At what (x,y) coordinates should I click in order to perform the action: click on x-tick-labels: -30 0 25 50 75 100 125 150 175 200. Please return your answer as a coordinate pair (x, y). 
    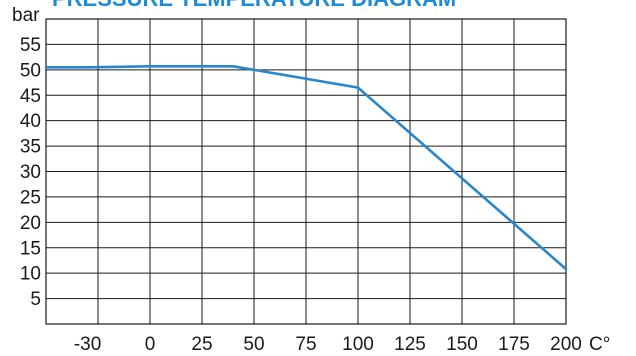
    Looking at the image, I should click on (328, 344).